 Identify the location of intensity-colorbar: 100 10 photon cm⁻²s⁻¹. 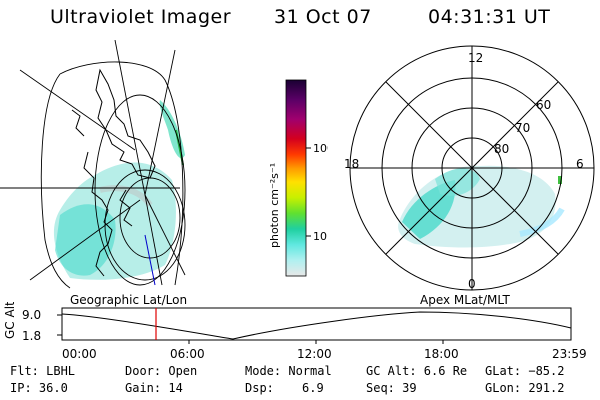
(298, 178).